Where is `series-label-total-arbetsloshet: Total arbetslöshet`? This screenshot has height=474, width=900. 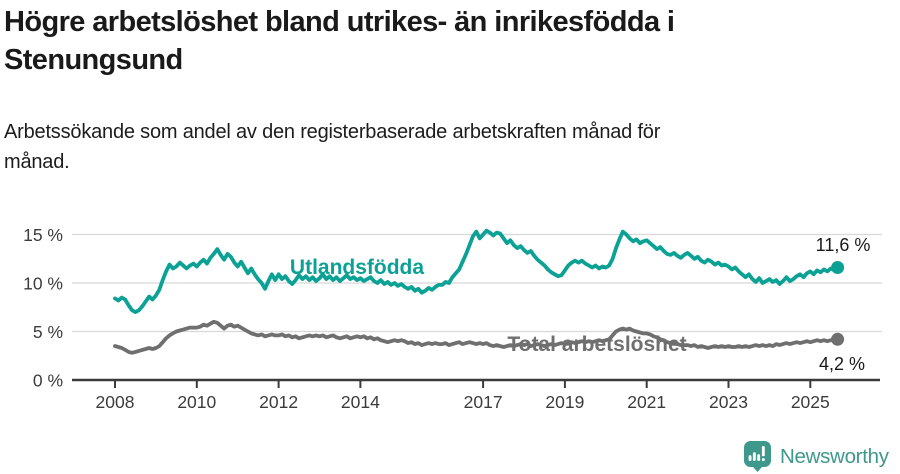 series-label-total-arbetsloshet: Total arbetslöshet is located at coordinates (596, 344).